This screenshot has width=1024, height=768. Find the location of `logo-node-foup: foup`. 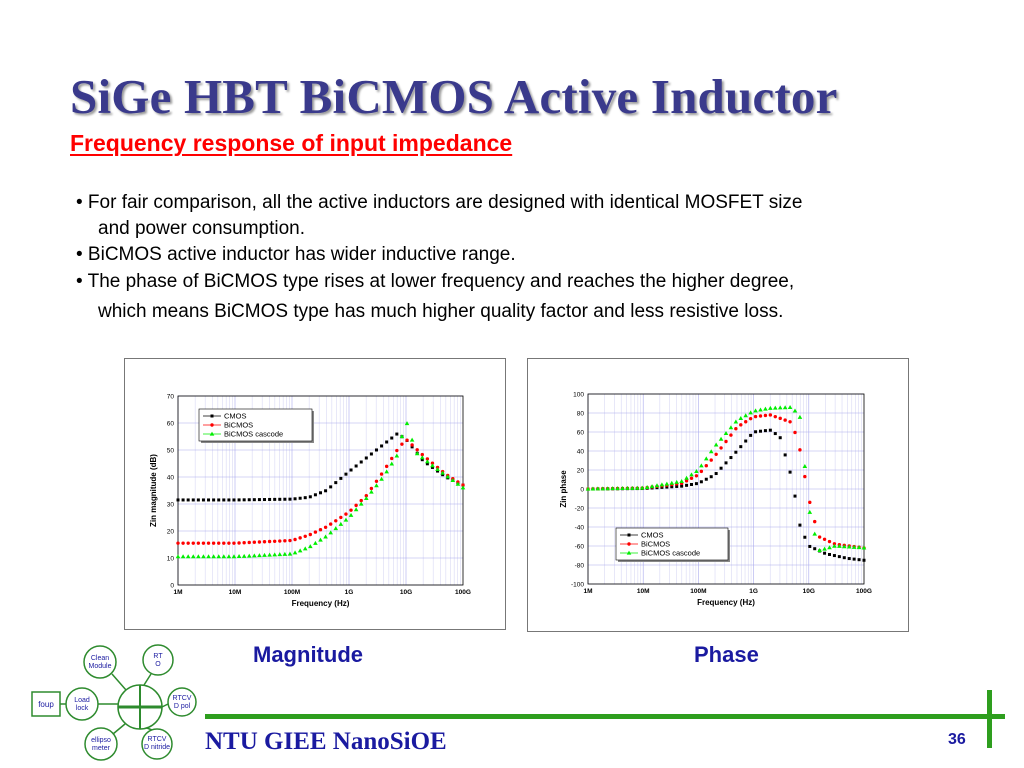

logo-node-foup: foup is located at coordinates (46, 704).